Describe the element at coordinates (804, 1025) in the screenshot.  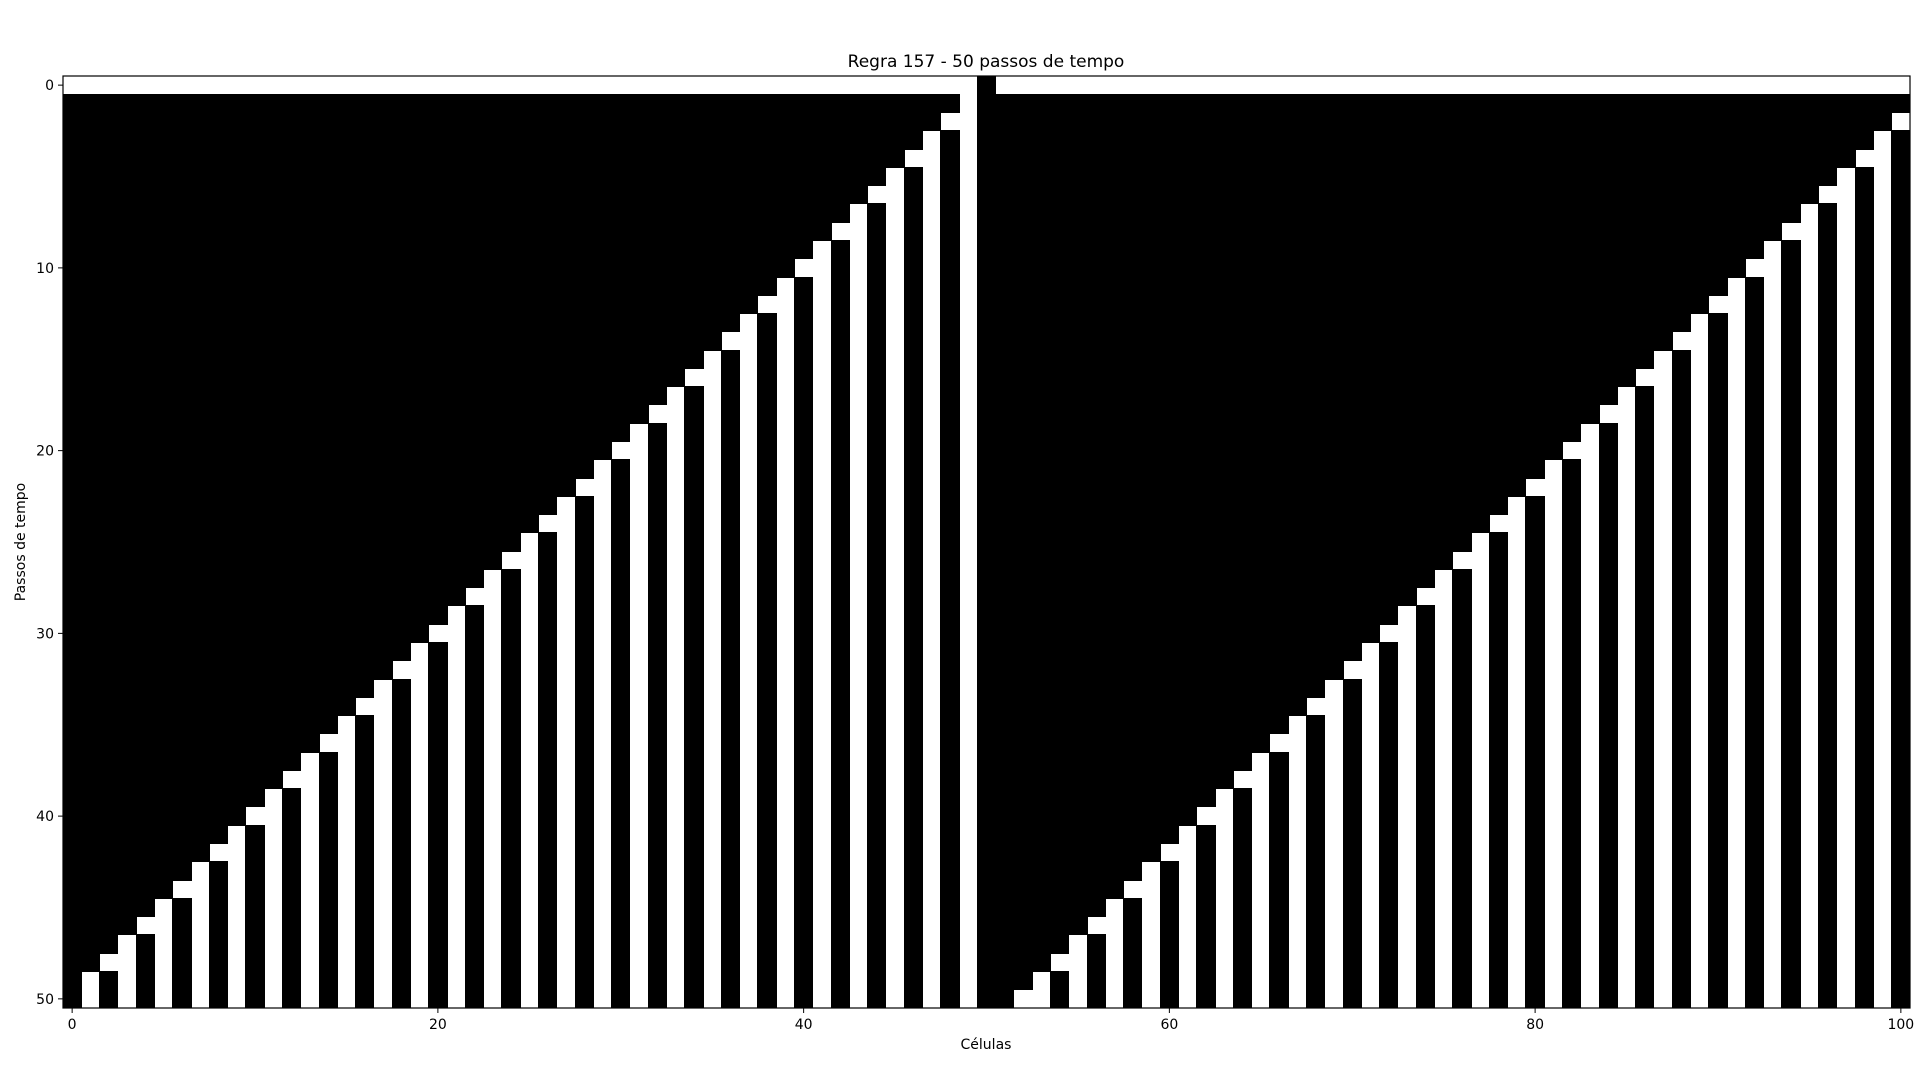
I see `x-tick-label: 40` at that location.